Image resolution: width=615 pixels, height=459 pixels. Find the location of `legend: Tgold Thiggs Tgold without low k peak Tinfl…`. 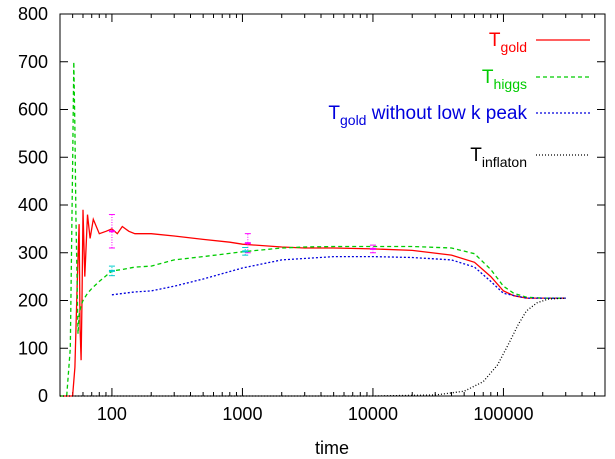

legend: Tgold Thiggs Tgold without low k peak Tinfl… is located at coordinates (459, 100).